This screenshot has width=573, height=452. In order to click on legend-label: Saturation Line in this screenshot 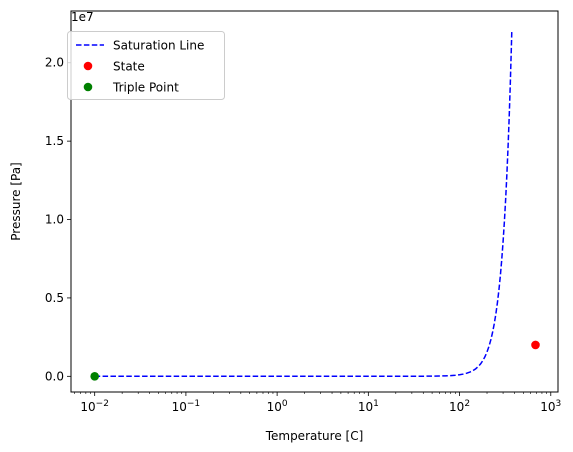, I will do `click(158, 46)`.